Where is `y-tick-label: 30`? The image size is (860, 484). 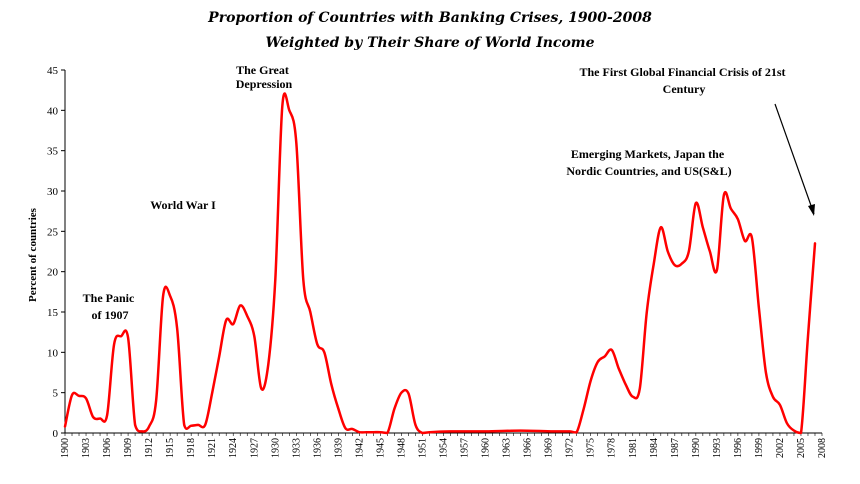 y-tick-label: 30 is located at coordinates (53, 192).